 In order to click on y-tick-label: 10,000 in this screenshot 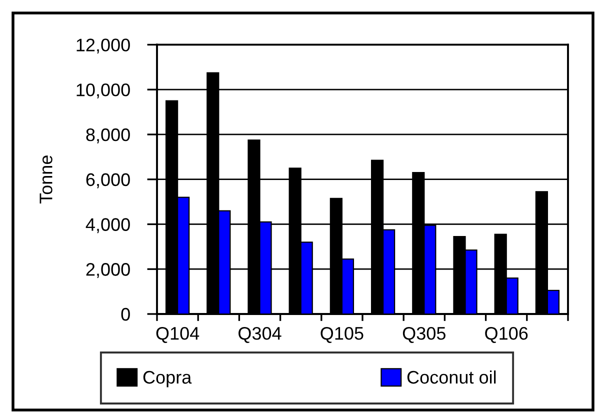, I will do `click(103, 91)`.